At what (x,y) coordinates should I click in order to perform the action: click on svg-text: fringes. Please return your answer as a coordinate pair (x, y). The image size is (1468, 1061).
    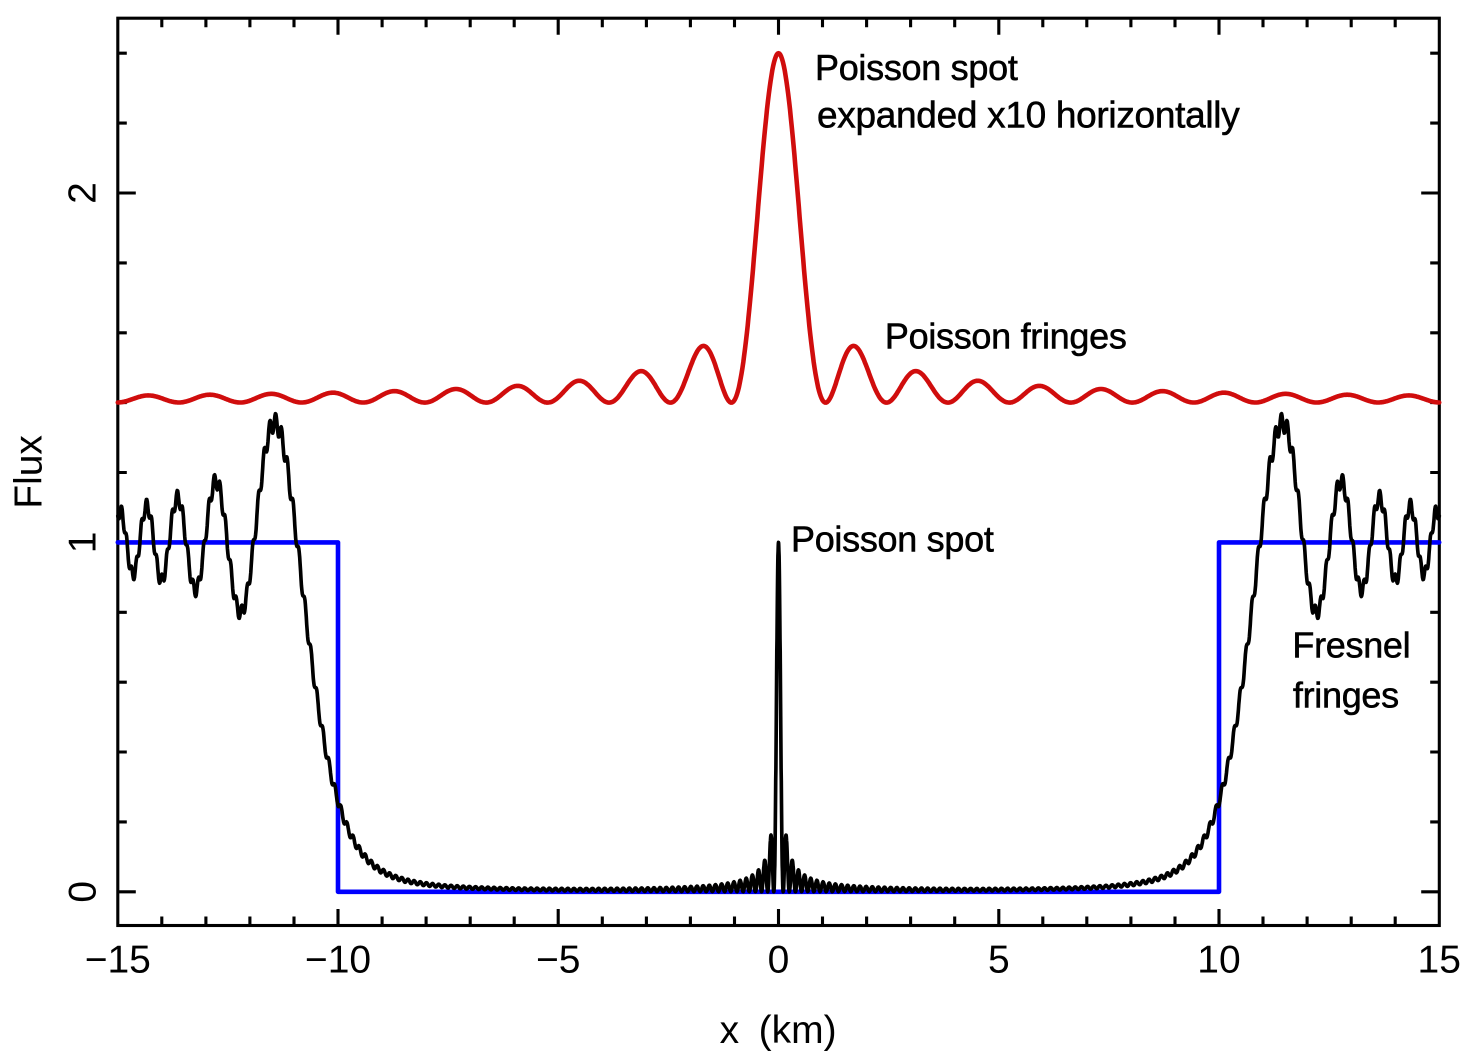
    Looking at the image, I should click on (1346, 694).